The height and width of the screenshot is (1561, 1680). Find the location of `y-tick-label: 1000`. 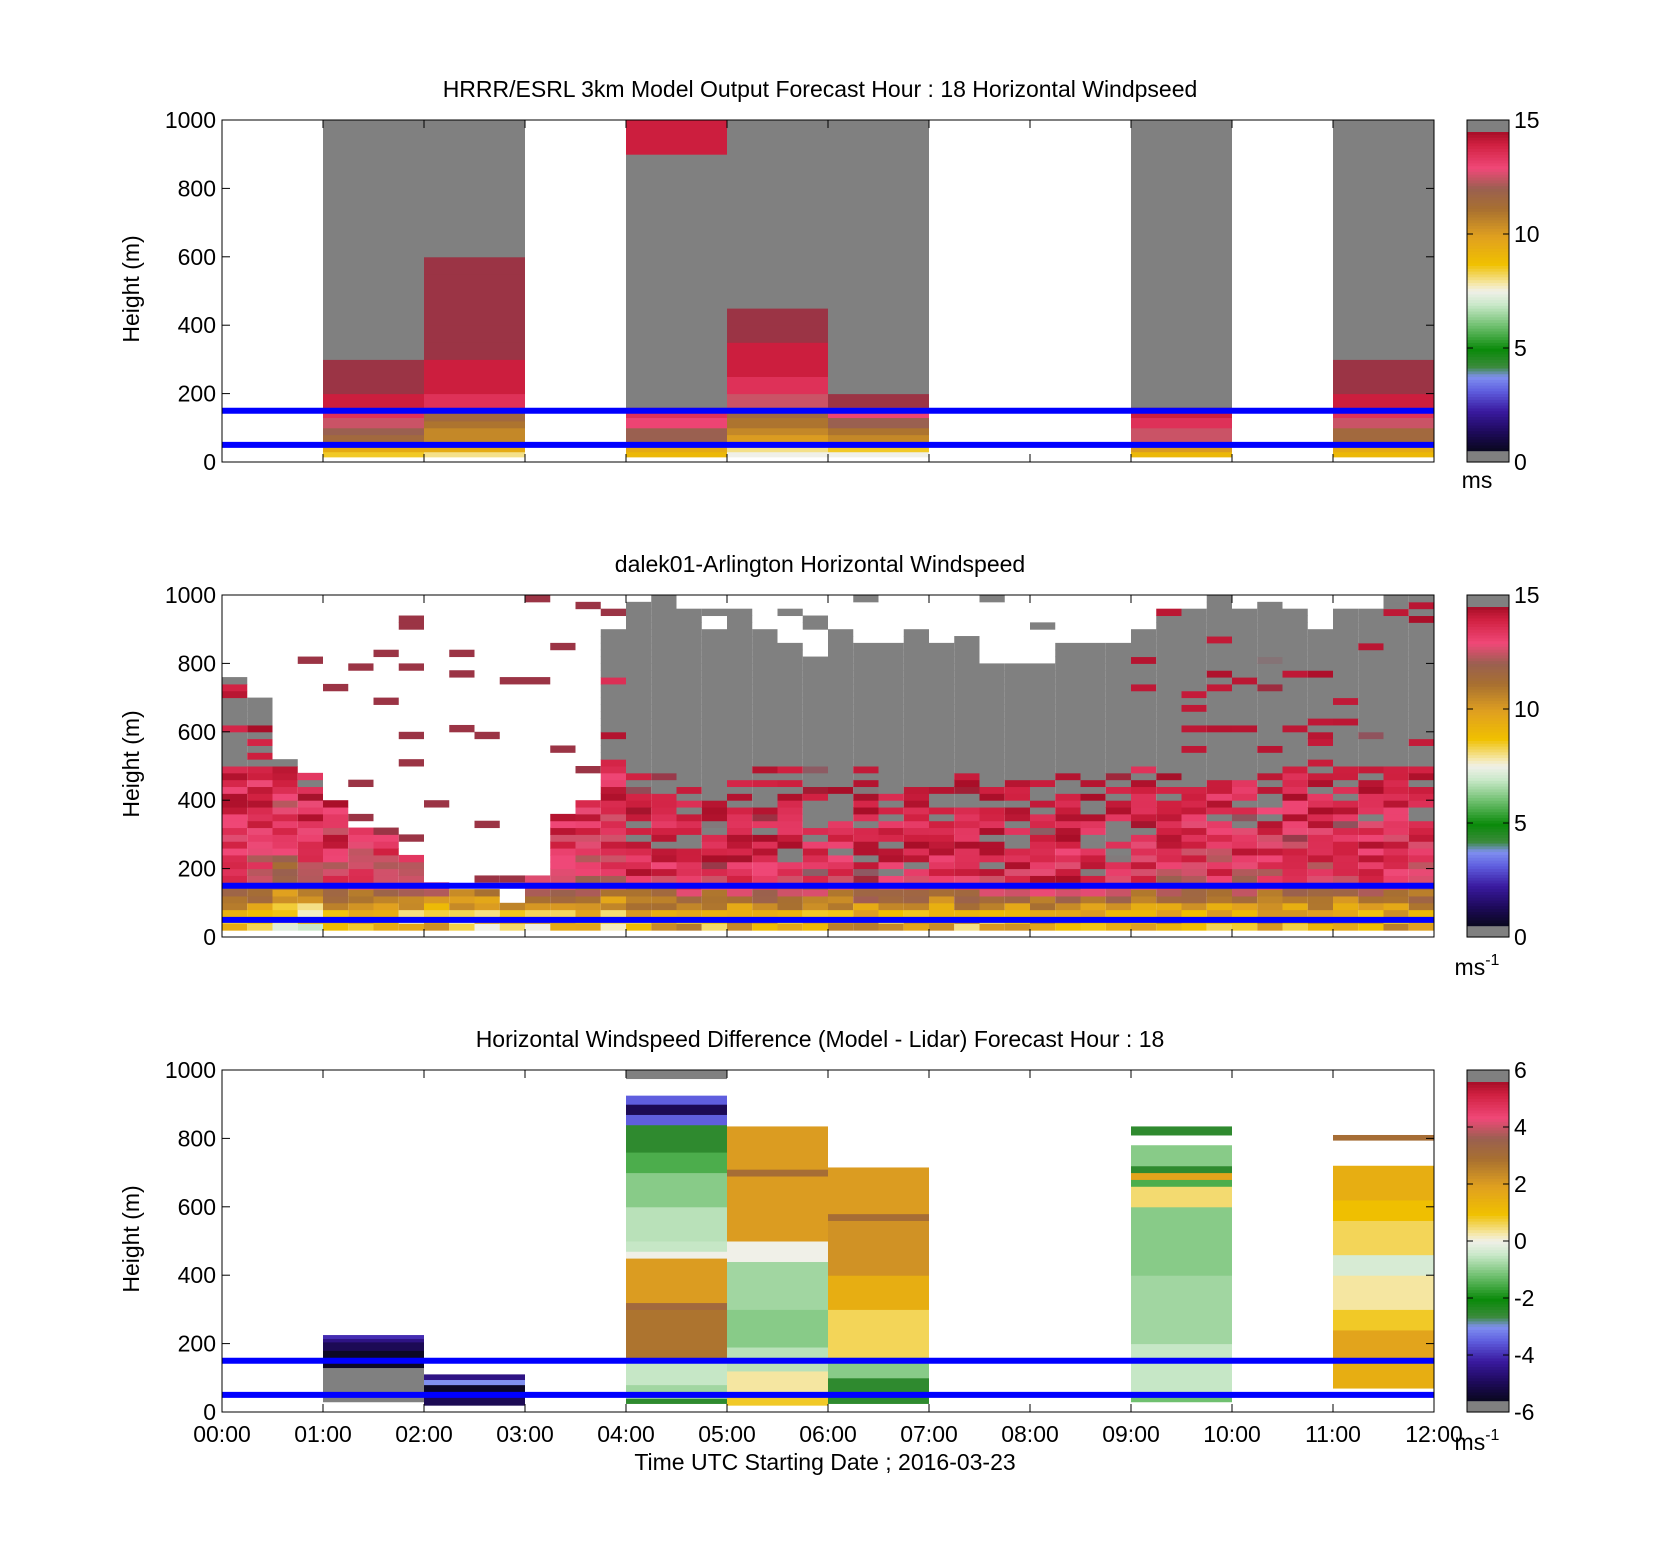

y-tick-label: 1000 is located at coordinates (190, 1070).